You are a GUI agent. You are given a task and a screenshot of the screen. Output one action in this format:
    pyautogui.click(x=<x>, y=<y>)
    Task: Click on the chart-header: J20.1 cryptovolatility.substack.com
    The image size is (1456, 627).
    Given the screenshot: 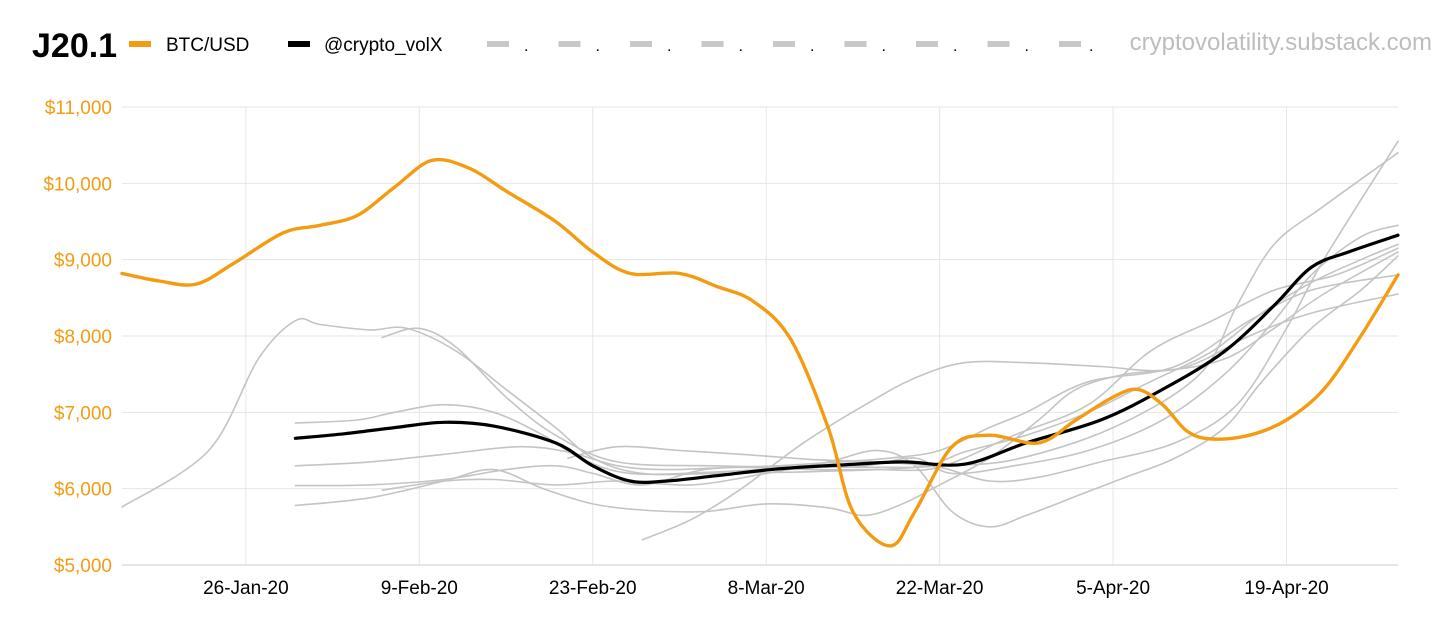 What is the action you would take?
    pyautogui.click(x=732, y=46)
    